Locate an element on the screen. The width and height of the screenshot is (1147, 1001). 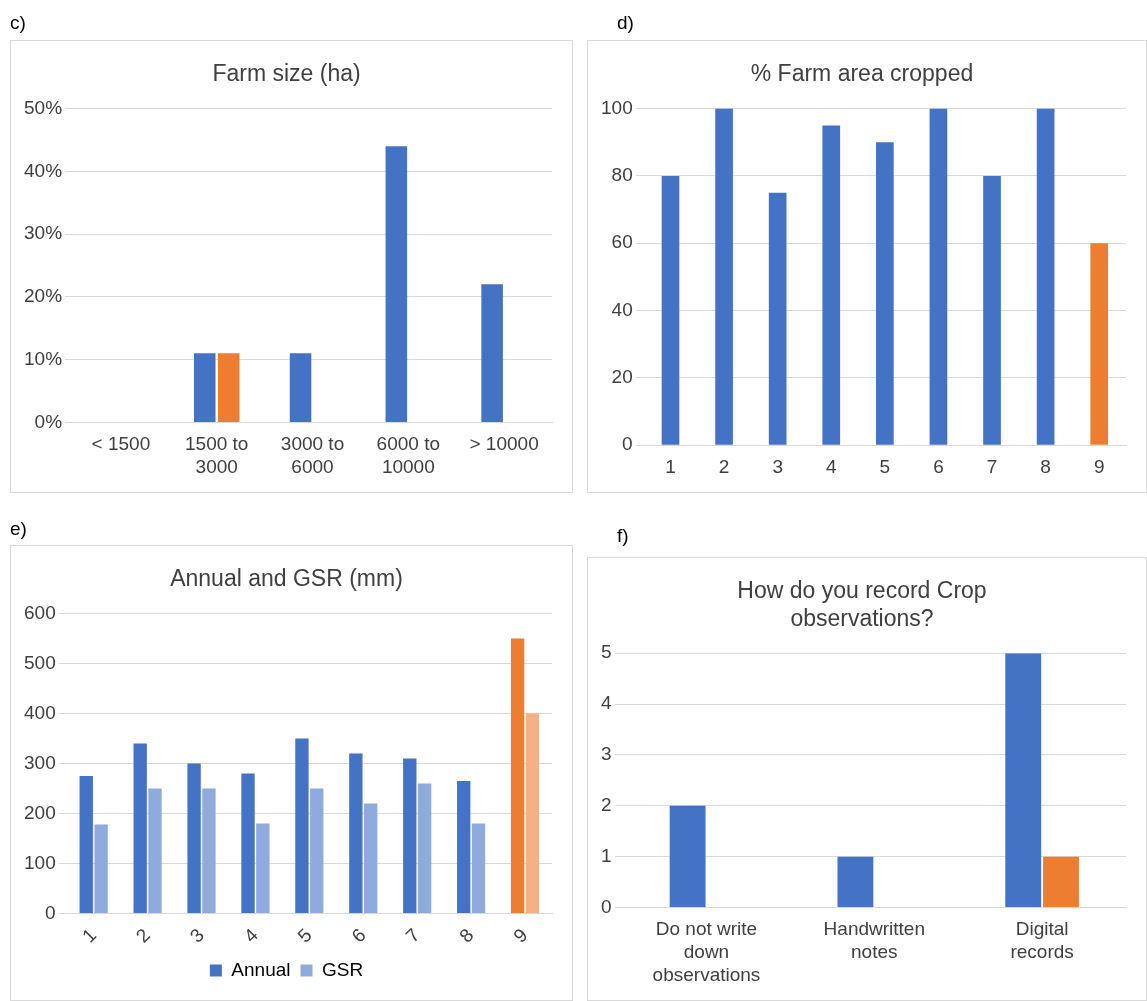
y-tick-label: 300 is located at coordinates (40, 762).